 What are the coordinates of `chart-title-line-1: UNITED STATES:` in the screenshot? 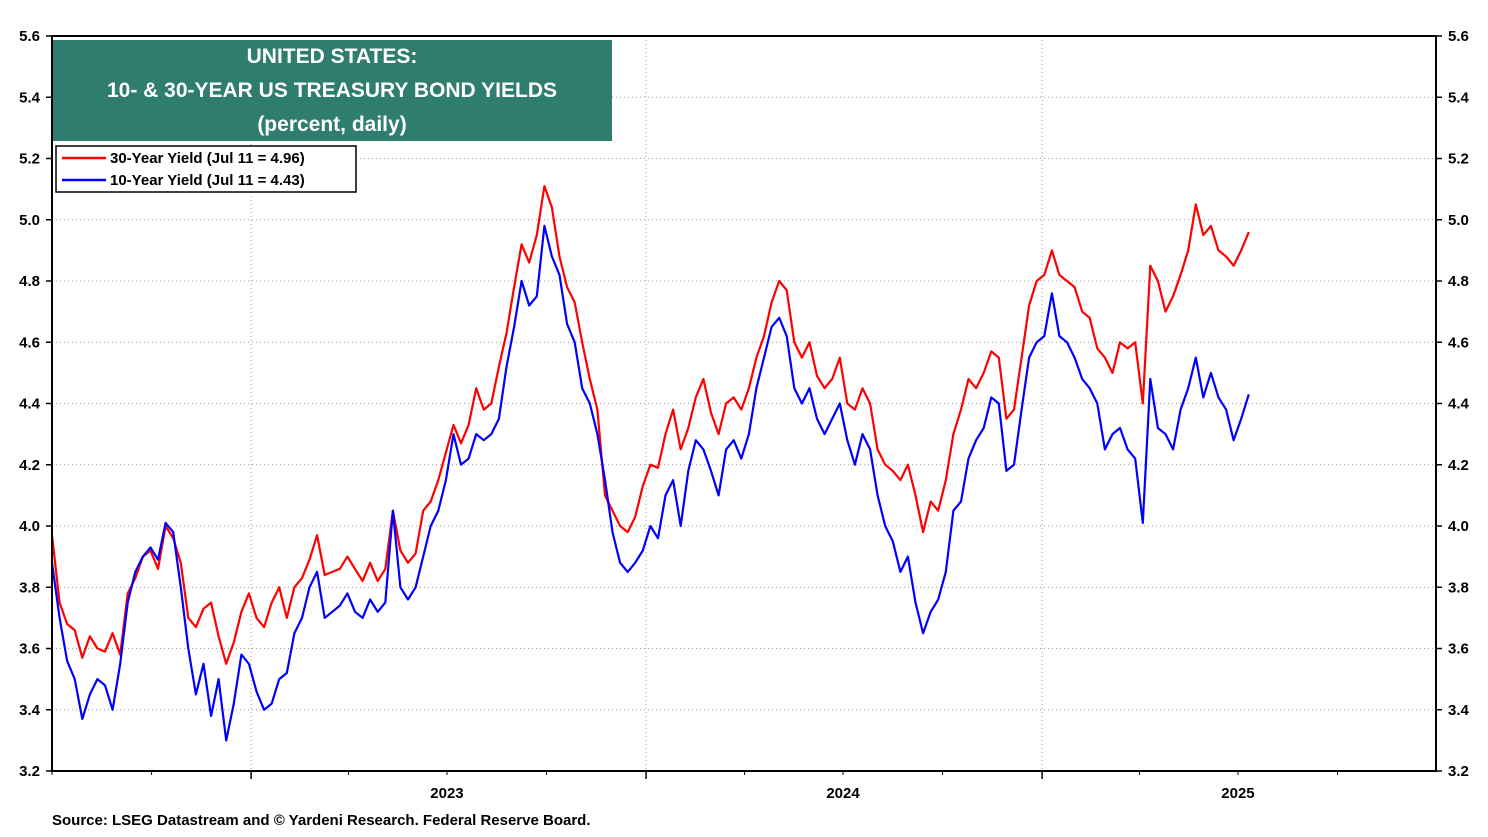 It's located at (332, 56).